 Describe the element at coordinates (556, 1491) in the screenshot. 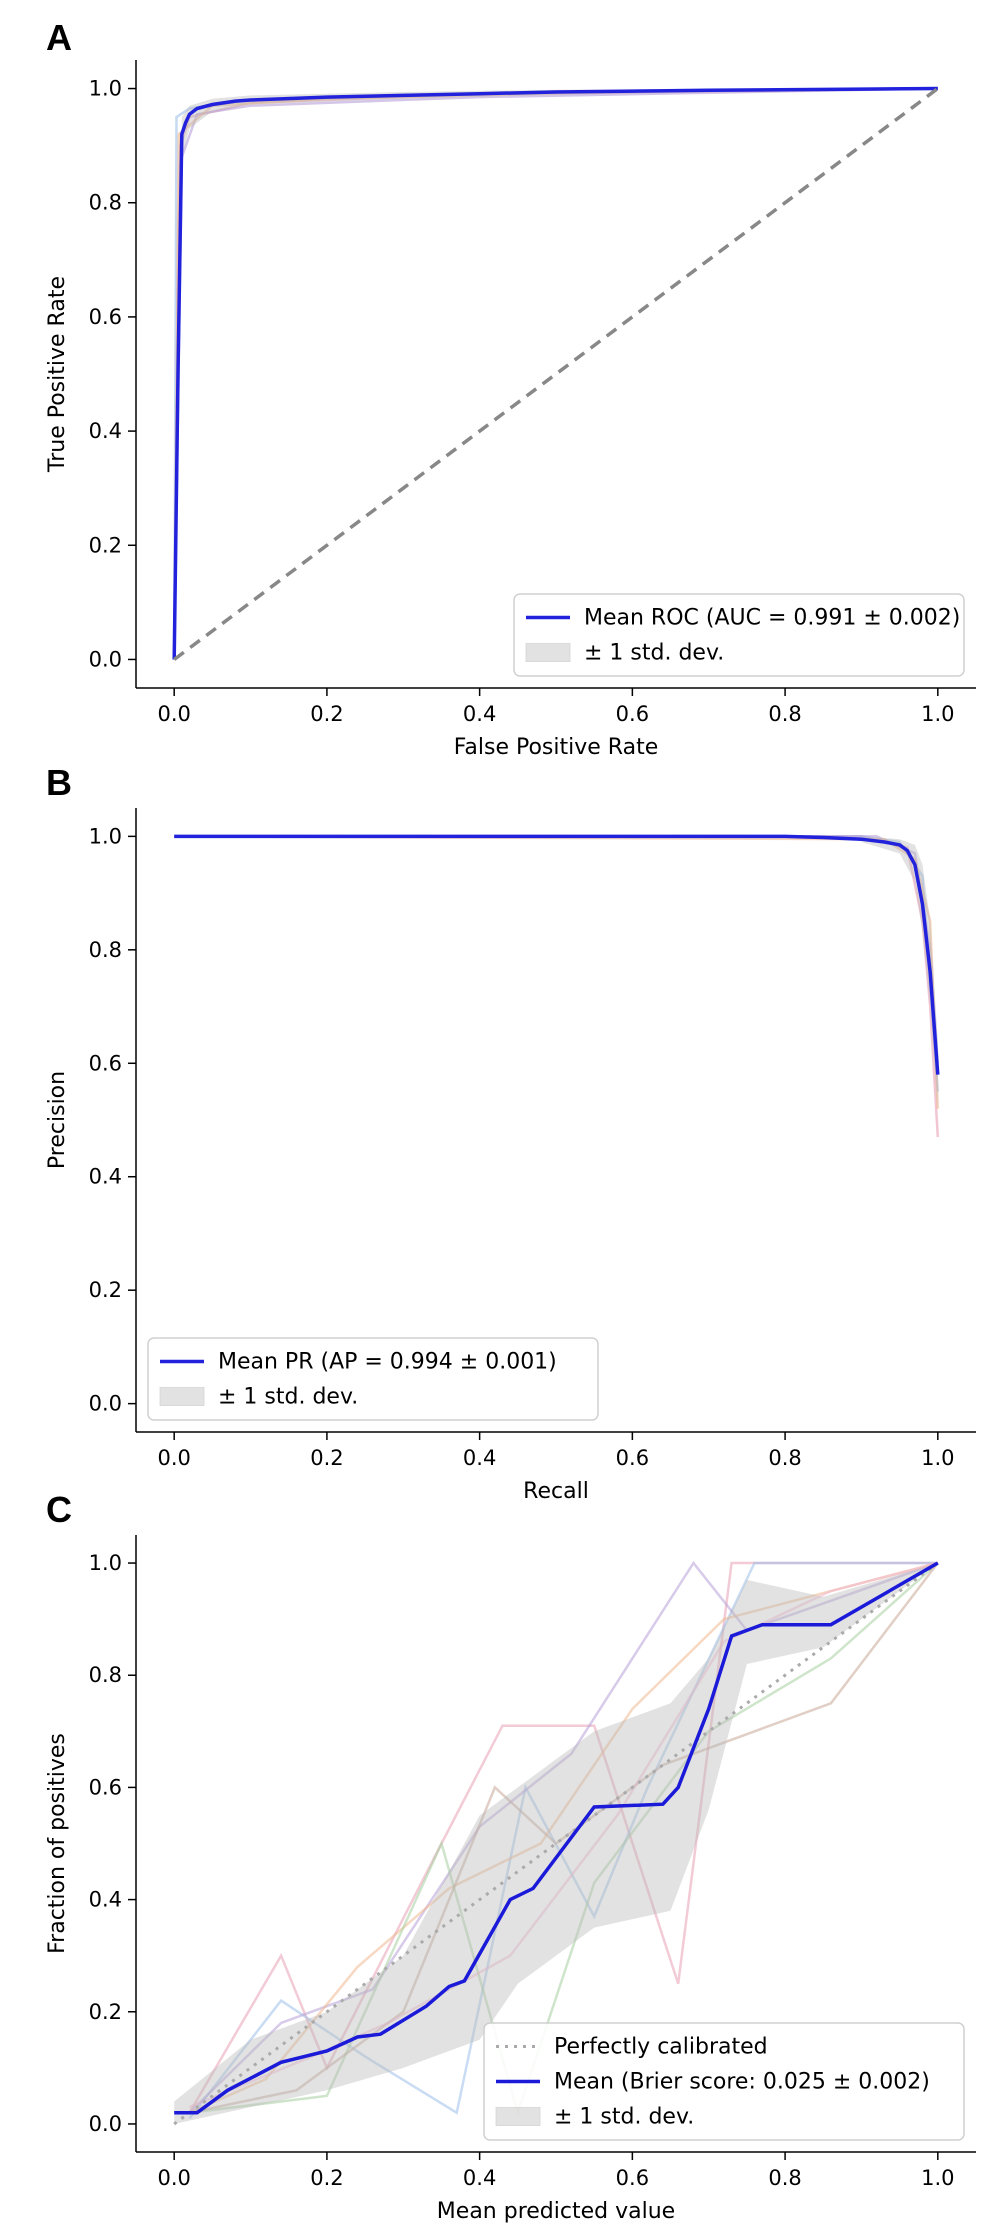

I see `x-axis-label: Recall` at that location.